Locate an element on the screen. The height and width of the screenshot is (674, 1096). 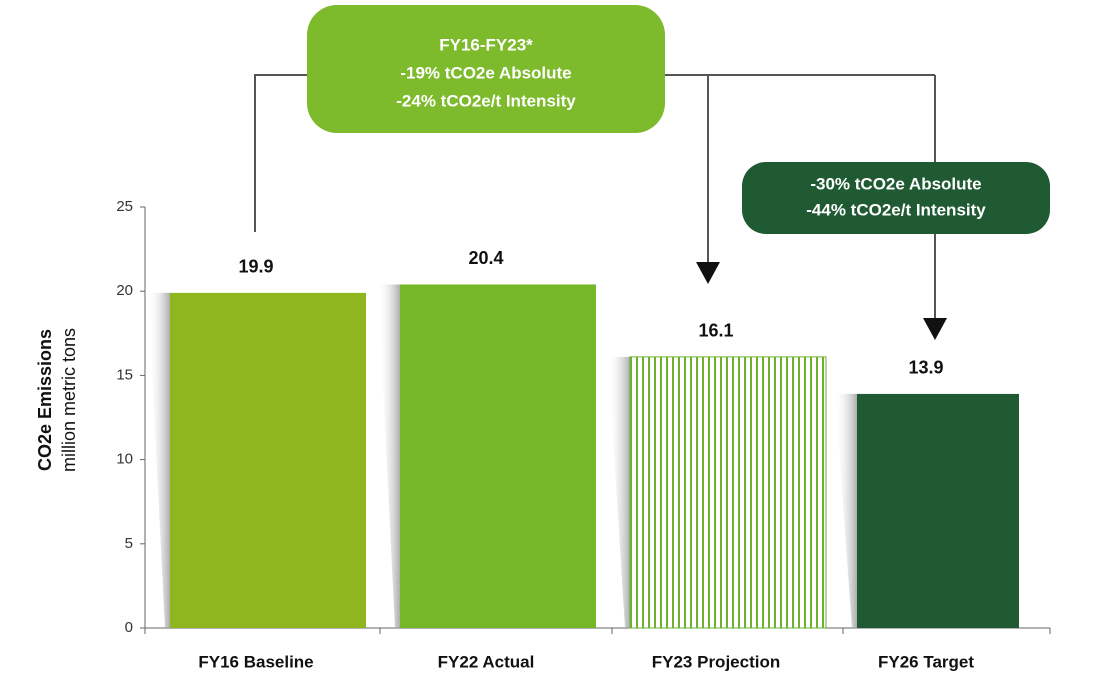
value-label: 20.4 is located at coordinates (485, 258).